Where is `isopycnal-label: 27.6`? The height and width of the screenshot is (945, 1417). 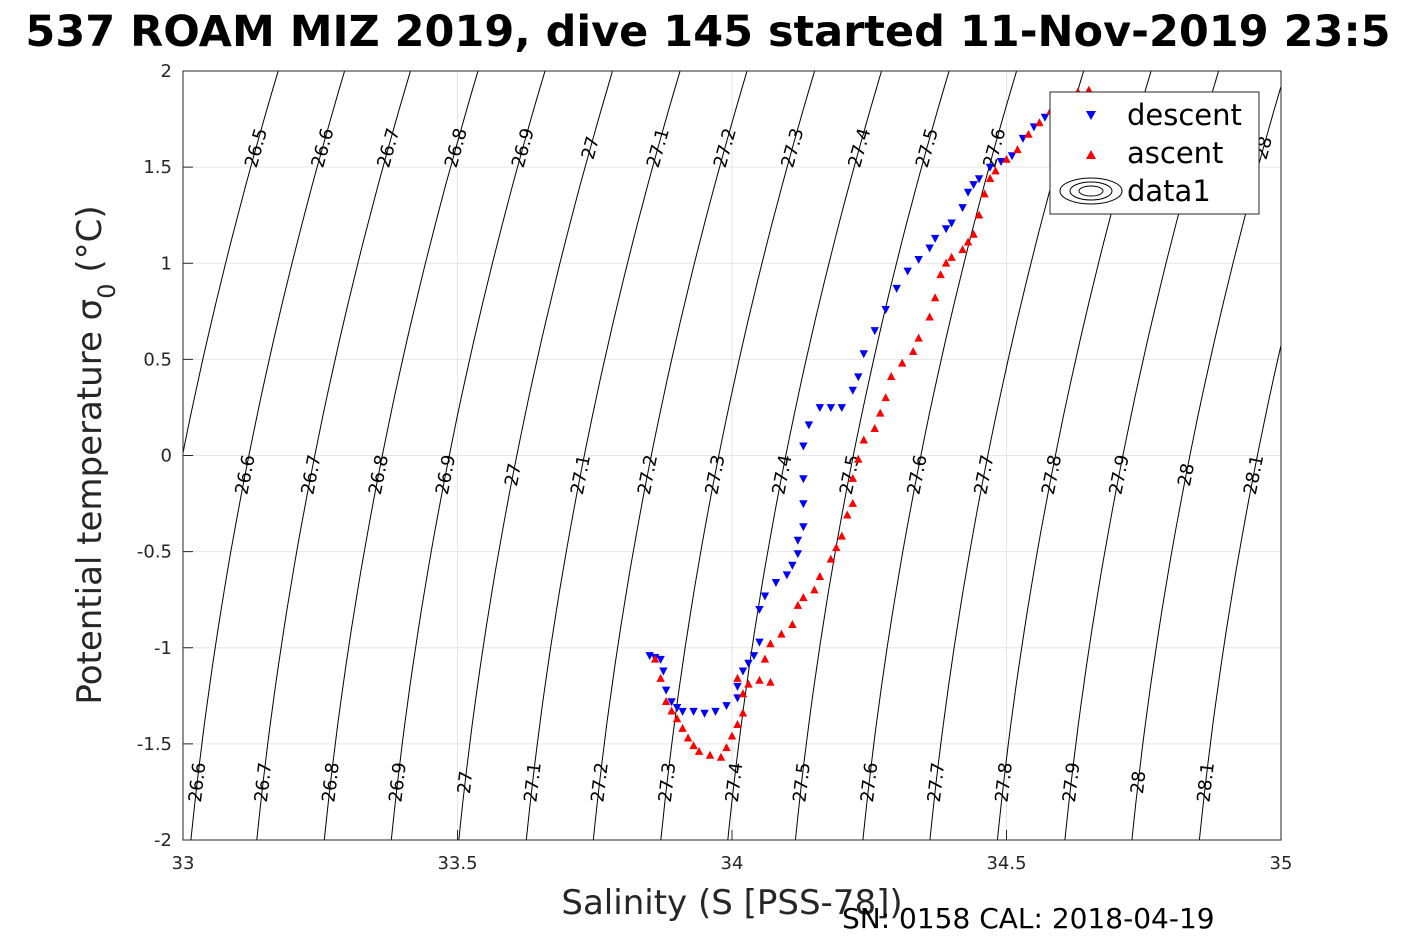
isopycnal-label: 27.6 is located at coordinates (869, 782).